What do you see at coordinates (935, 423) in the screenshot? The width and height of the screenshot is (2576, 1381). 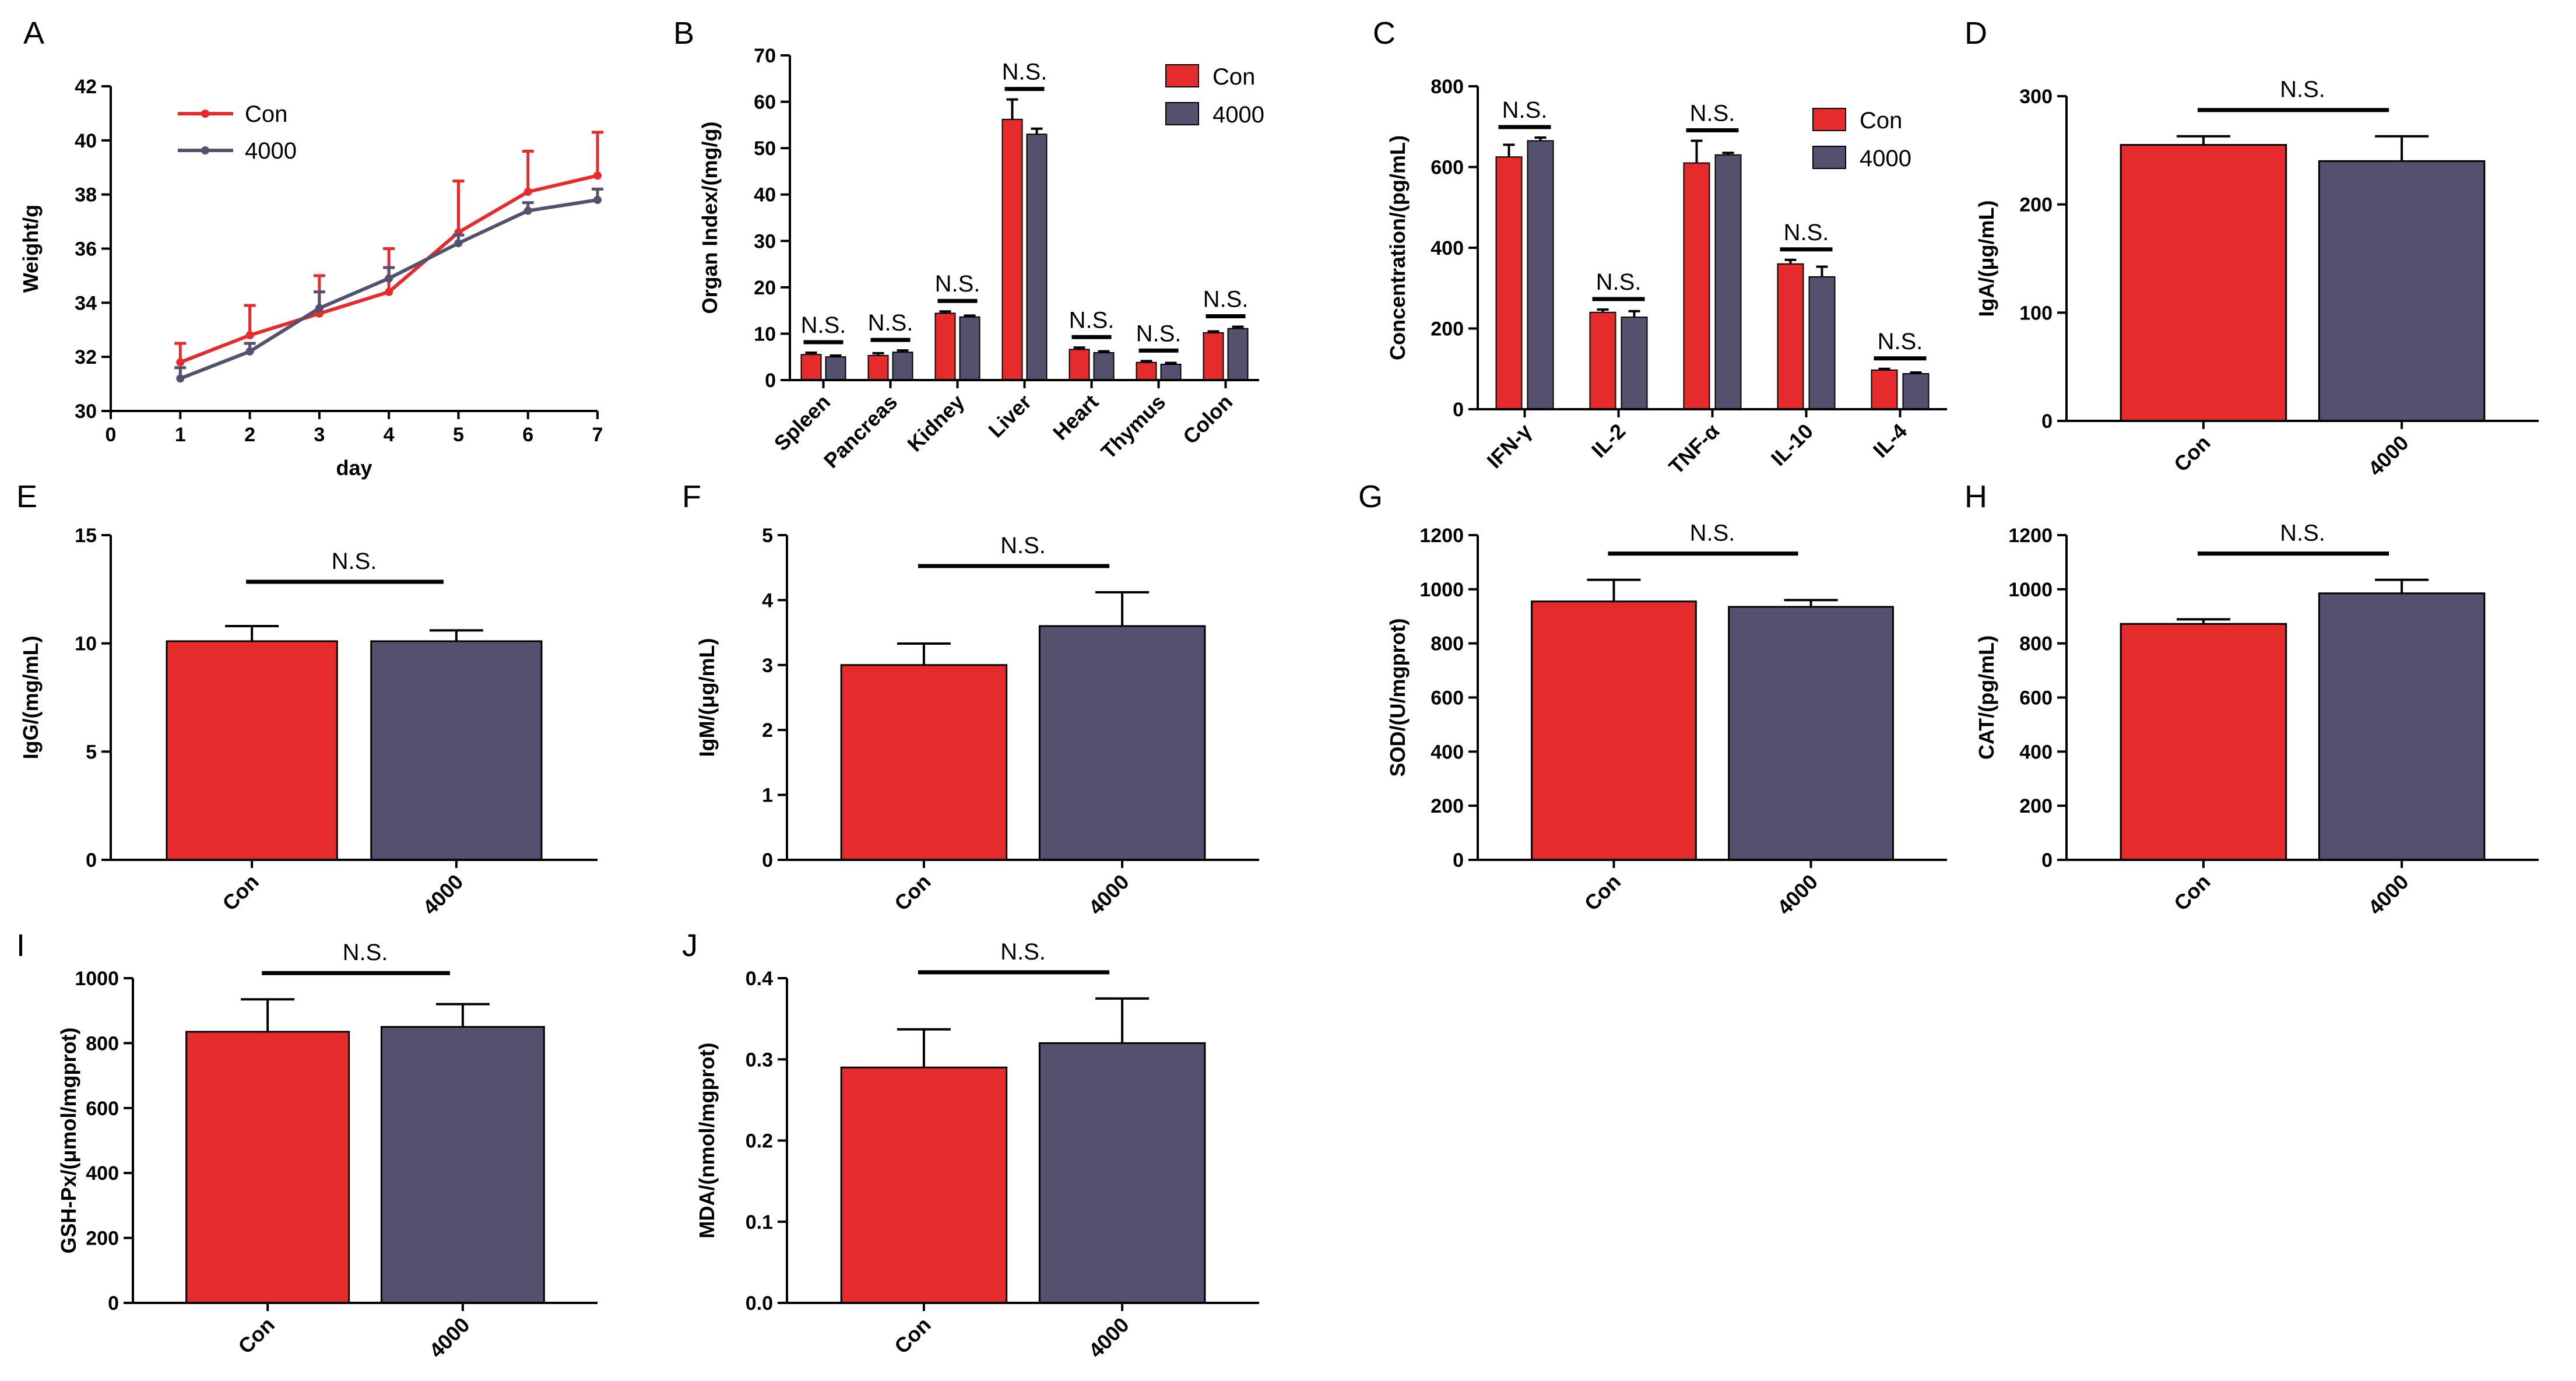 I see `x-tick-label: Kidney` at bounding box center [935, 423].